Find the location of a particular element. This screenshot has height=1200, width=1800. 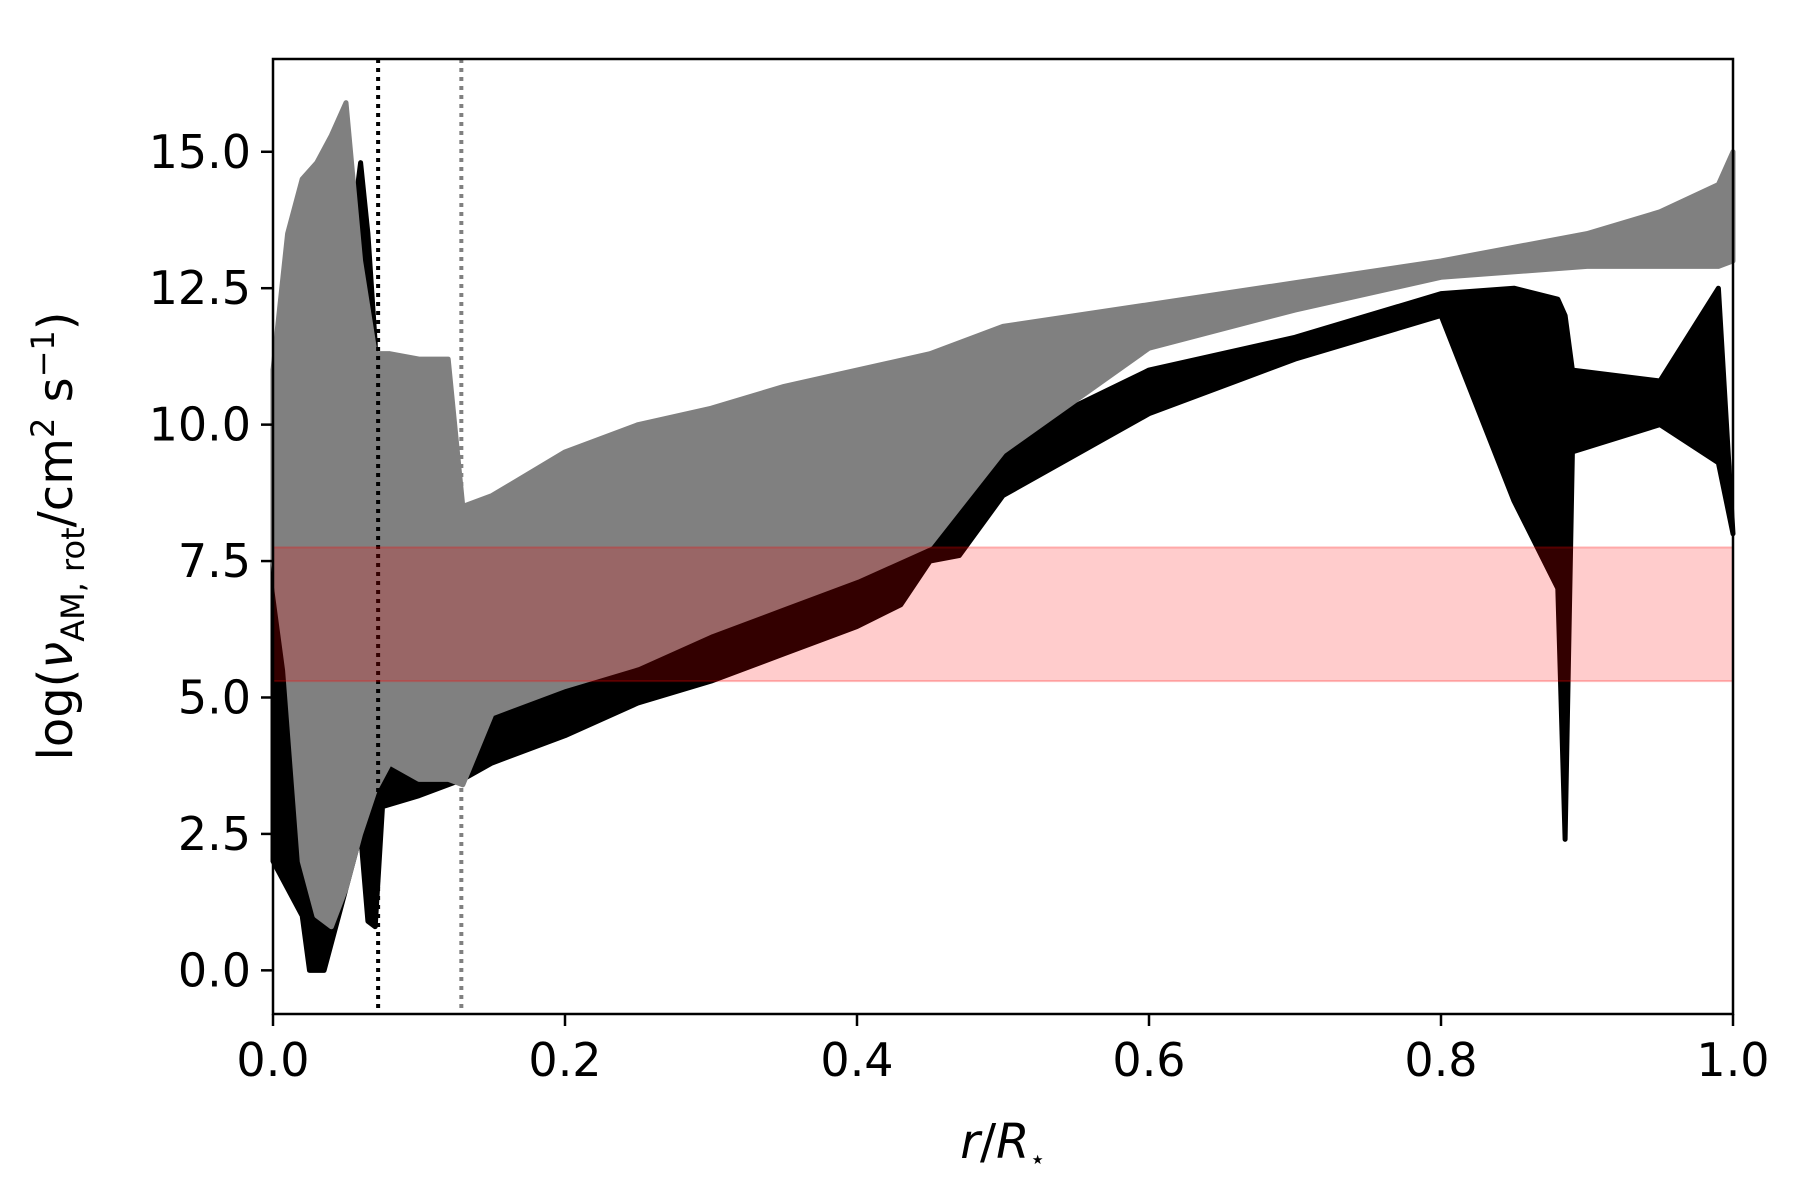

x-tick-label: 0.0 is located at coordinates (272, 1060).